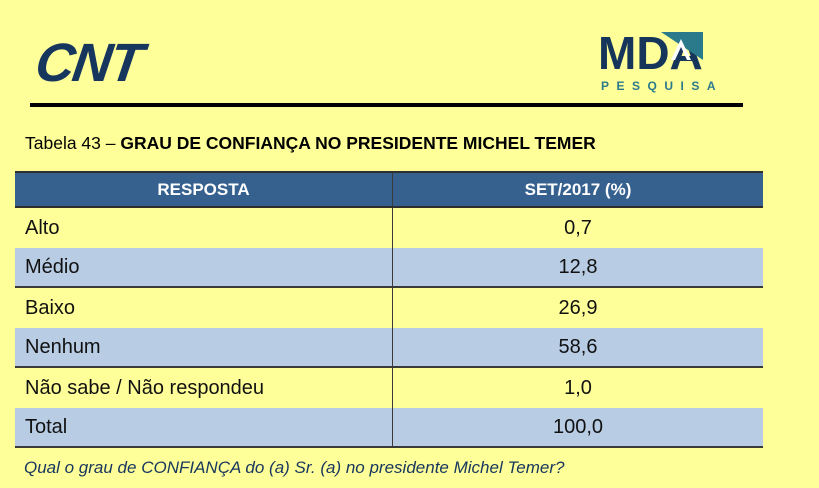 The image size is (819, 488). I want to click on mda-logo: MDA PESQUISA, so click(673, 61).